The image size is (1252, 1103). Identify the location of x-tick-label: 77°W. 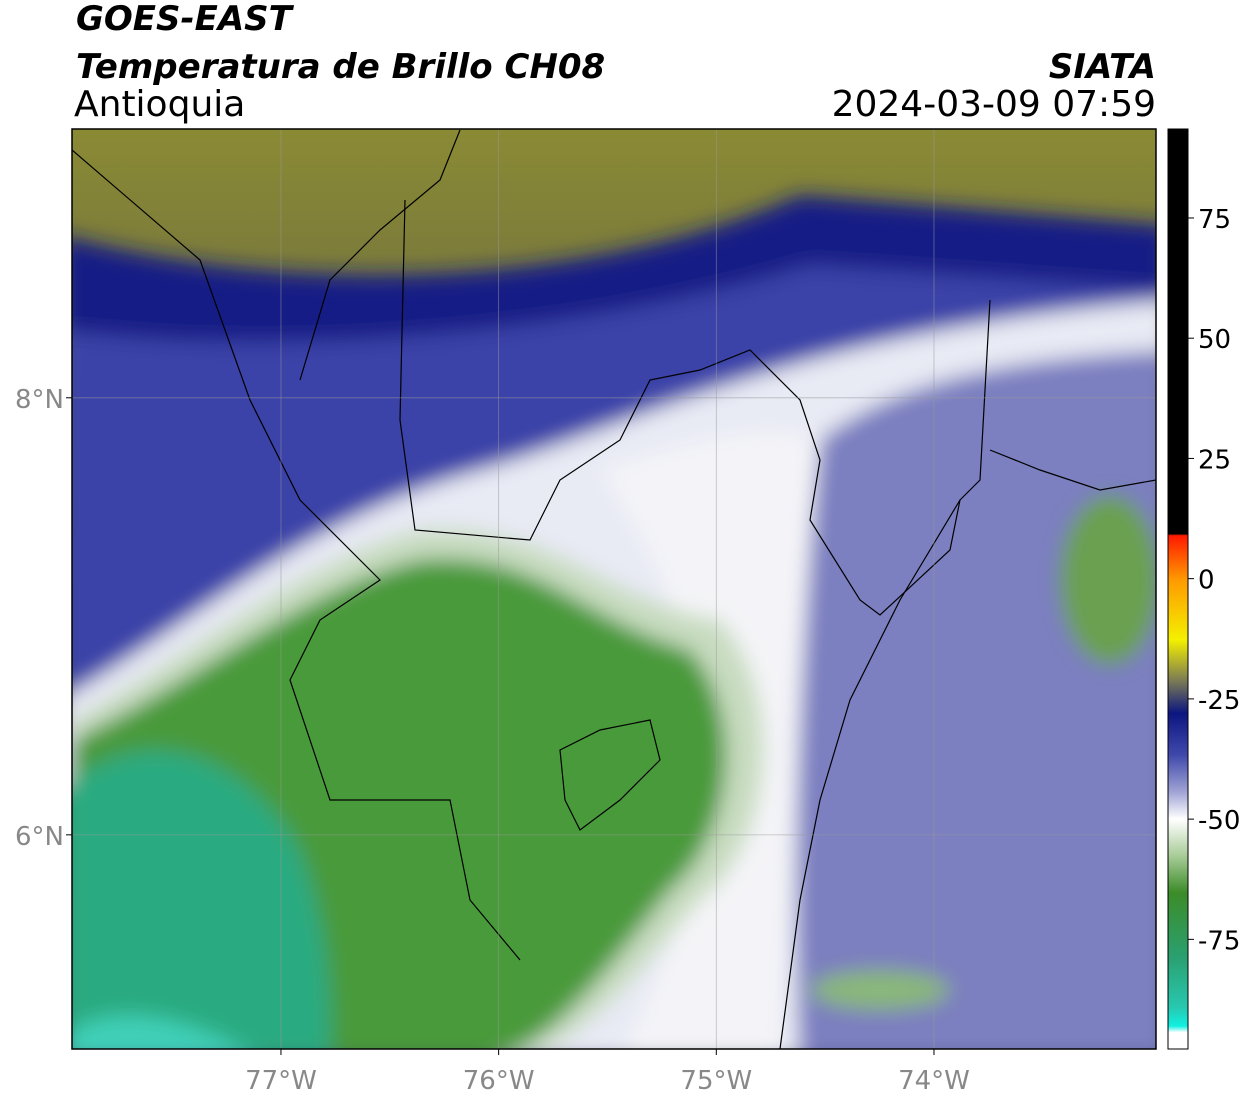
(281, 1081).